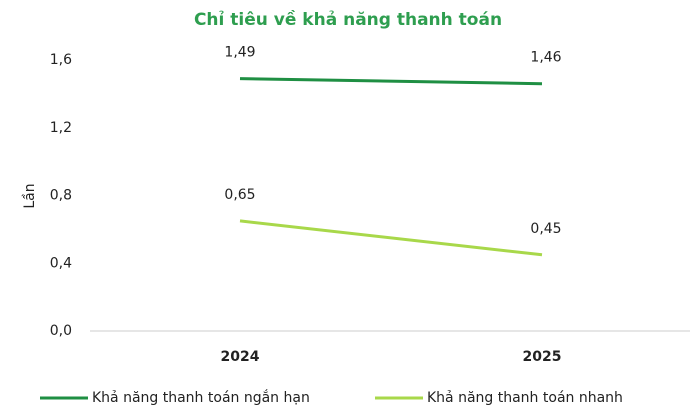 This screenshot has height=410, width=697. Describe the element at coordinates (61, 263) in the screenshot. I see `y-tick-label: 0,4` at that location.